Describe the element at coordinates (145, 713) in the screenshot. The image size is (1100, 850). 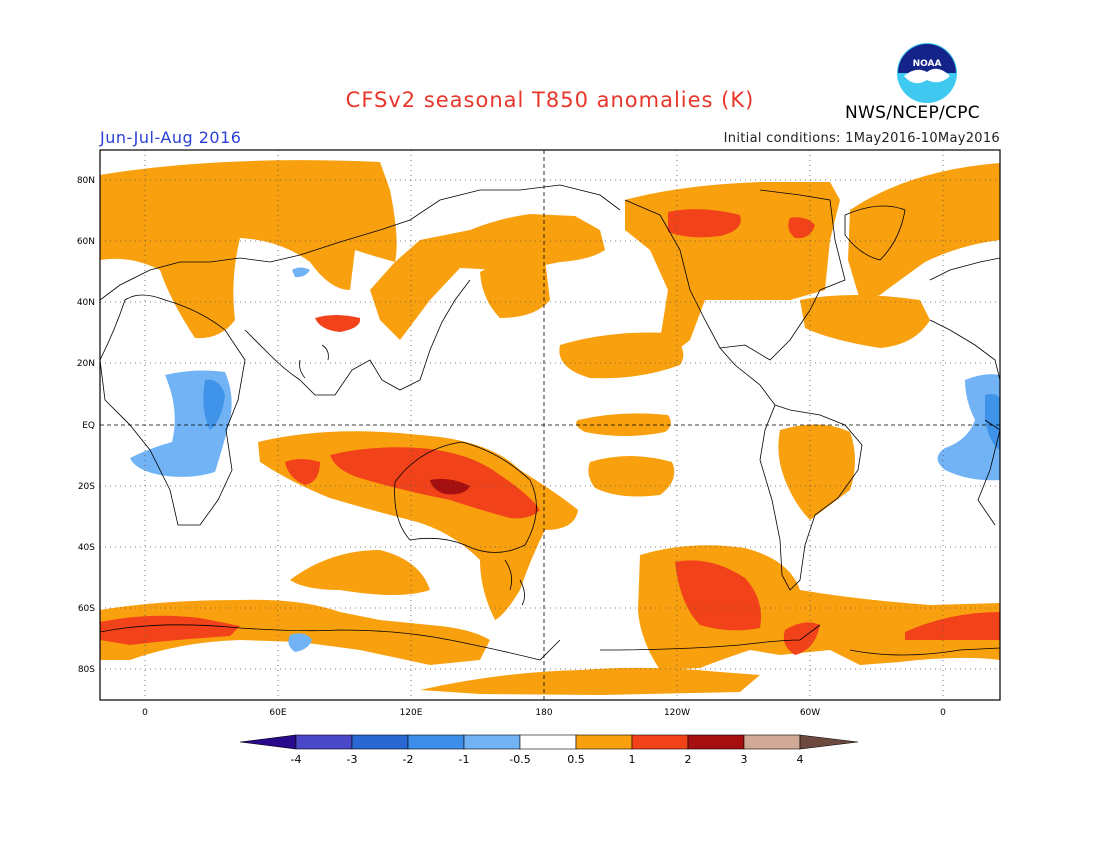
I see `lon-label-0-west: 0` at that location.